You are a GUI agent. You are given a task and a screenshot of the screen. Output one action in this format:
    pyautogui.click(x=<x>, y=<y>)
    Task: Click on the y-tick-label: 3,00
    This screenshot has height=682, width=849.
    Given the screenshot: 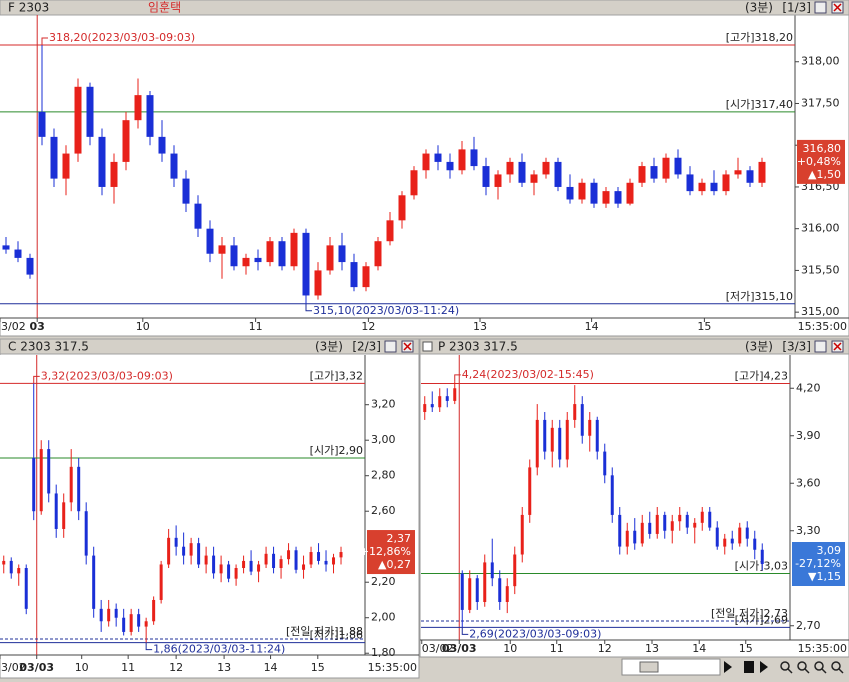 What is the action you would take?
    pyautogui.click(x=383, y=439)
    